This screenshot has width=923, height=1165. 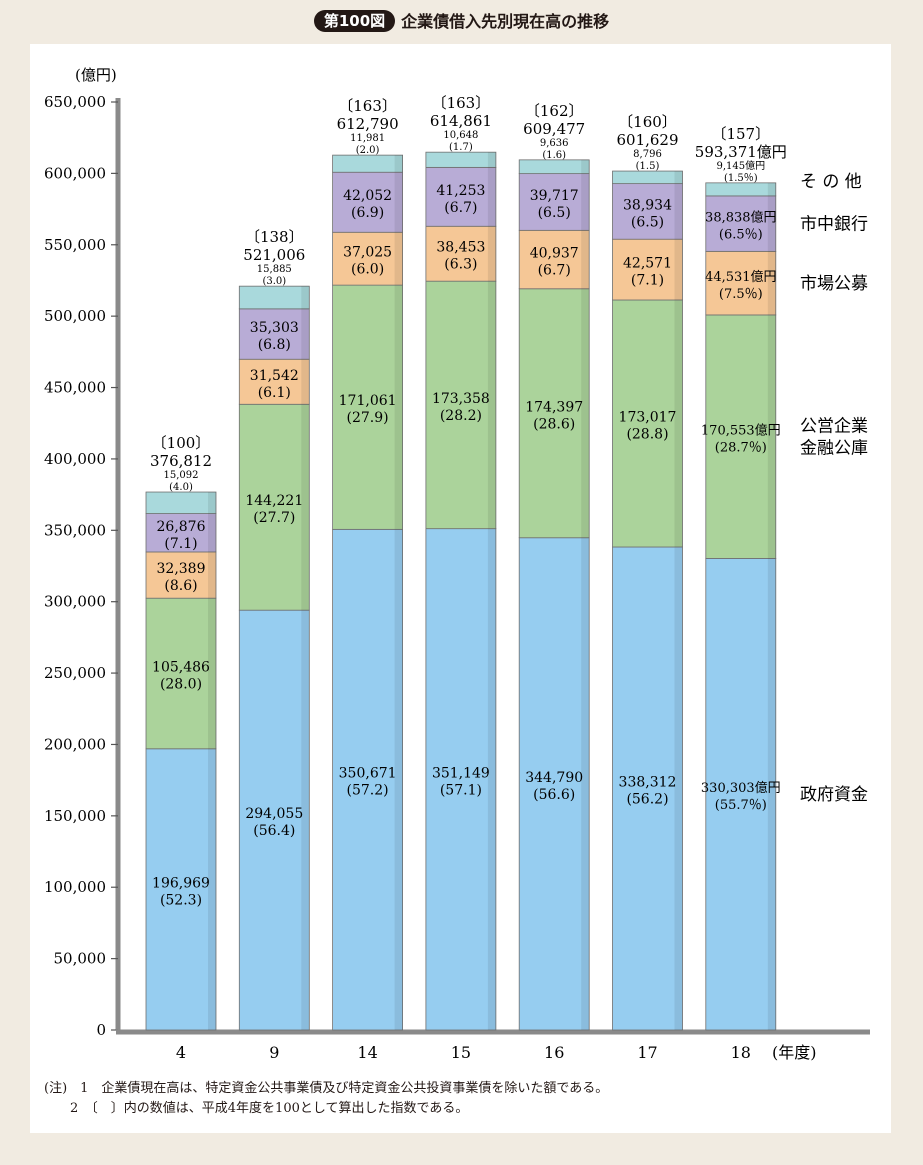 I want to click on x-tick-label: 16, so click(x=554, y=1052).